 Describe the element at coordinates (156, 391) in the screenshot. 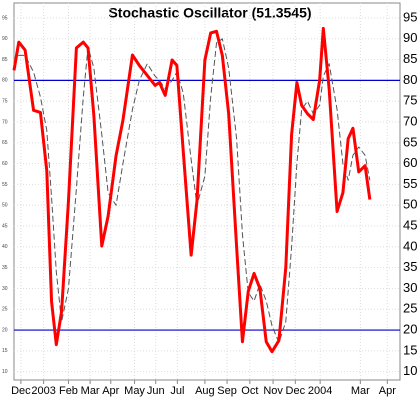

I see `x-tick-label: Jun` at that location.